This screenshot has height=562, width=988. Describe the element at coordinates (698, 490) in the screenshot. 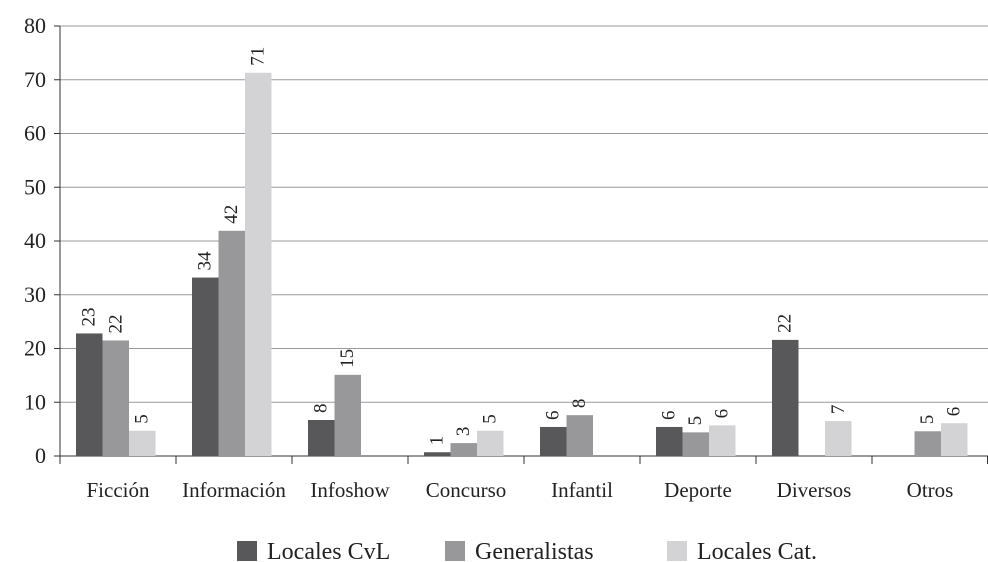

I see `x-tick-label: Deporte` at that location.